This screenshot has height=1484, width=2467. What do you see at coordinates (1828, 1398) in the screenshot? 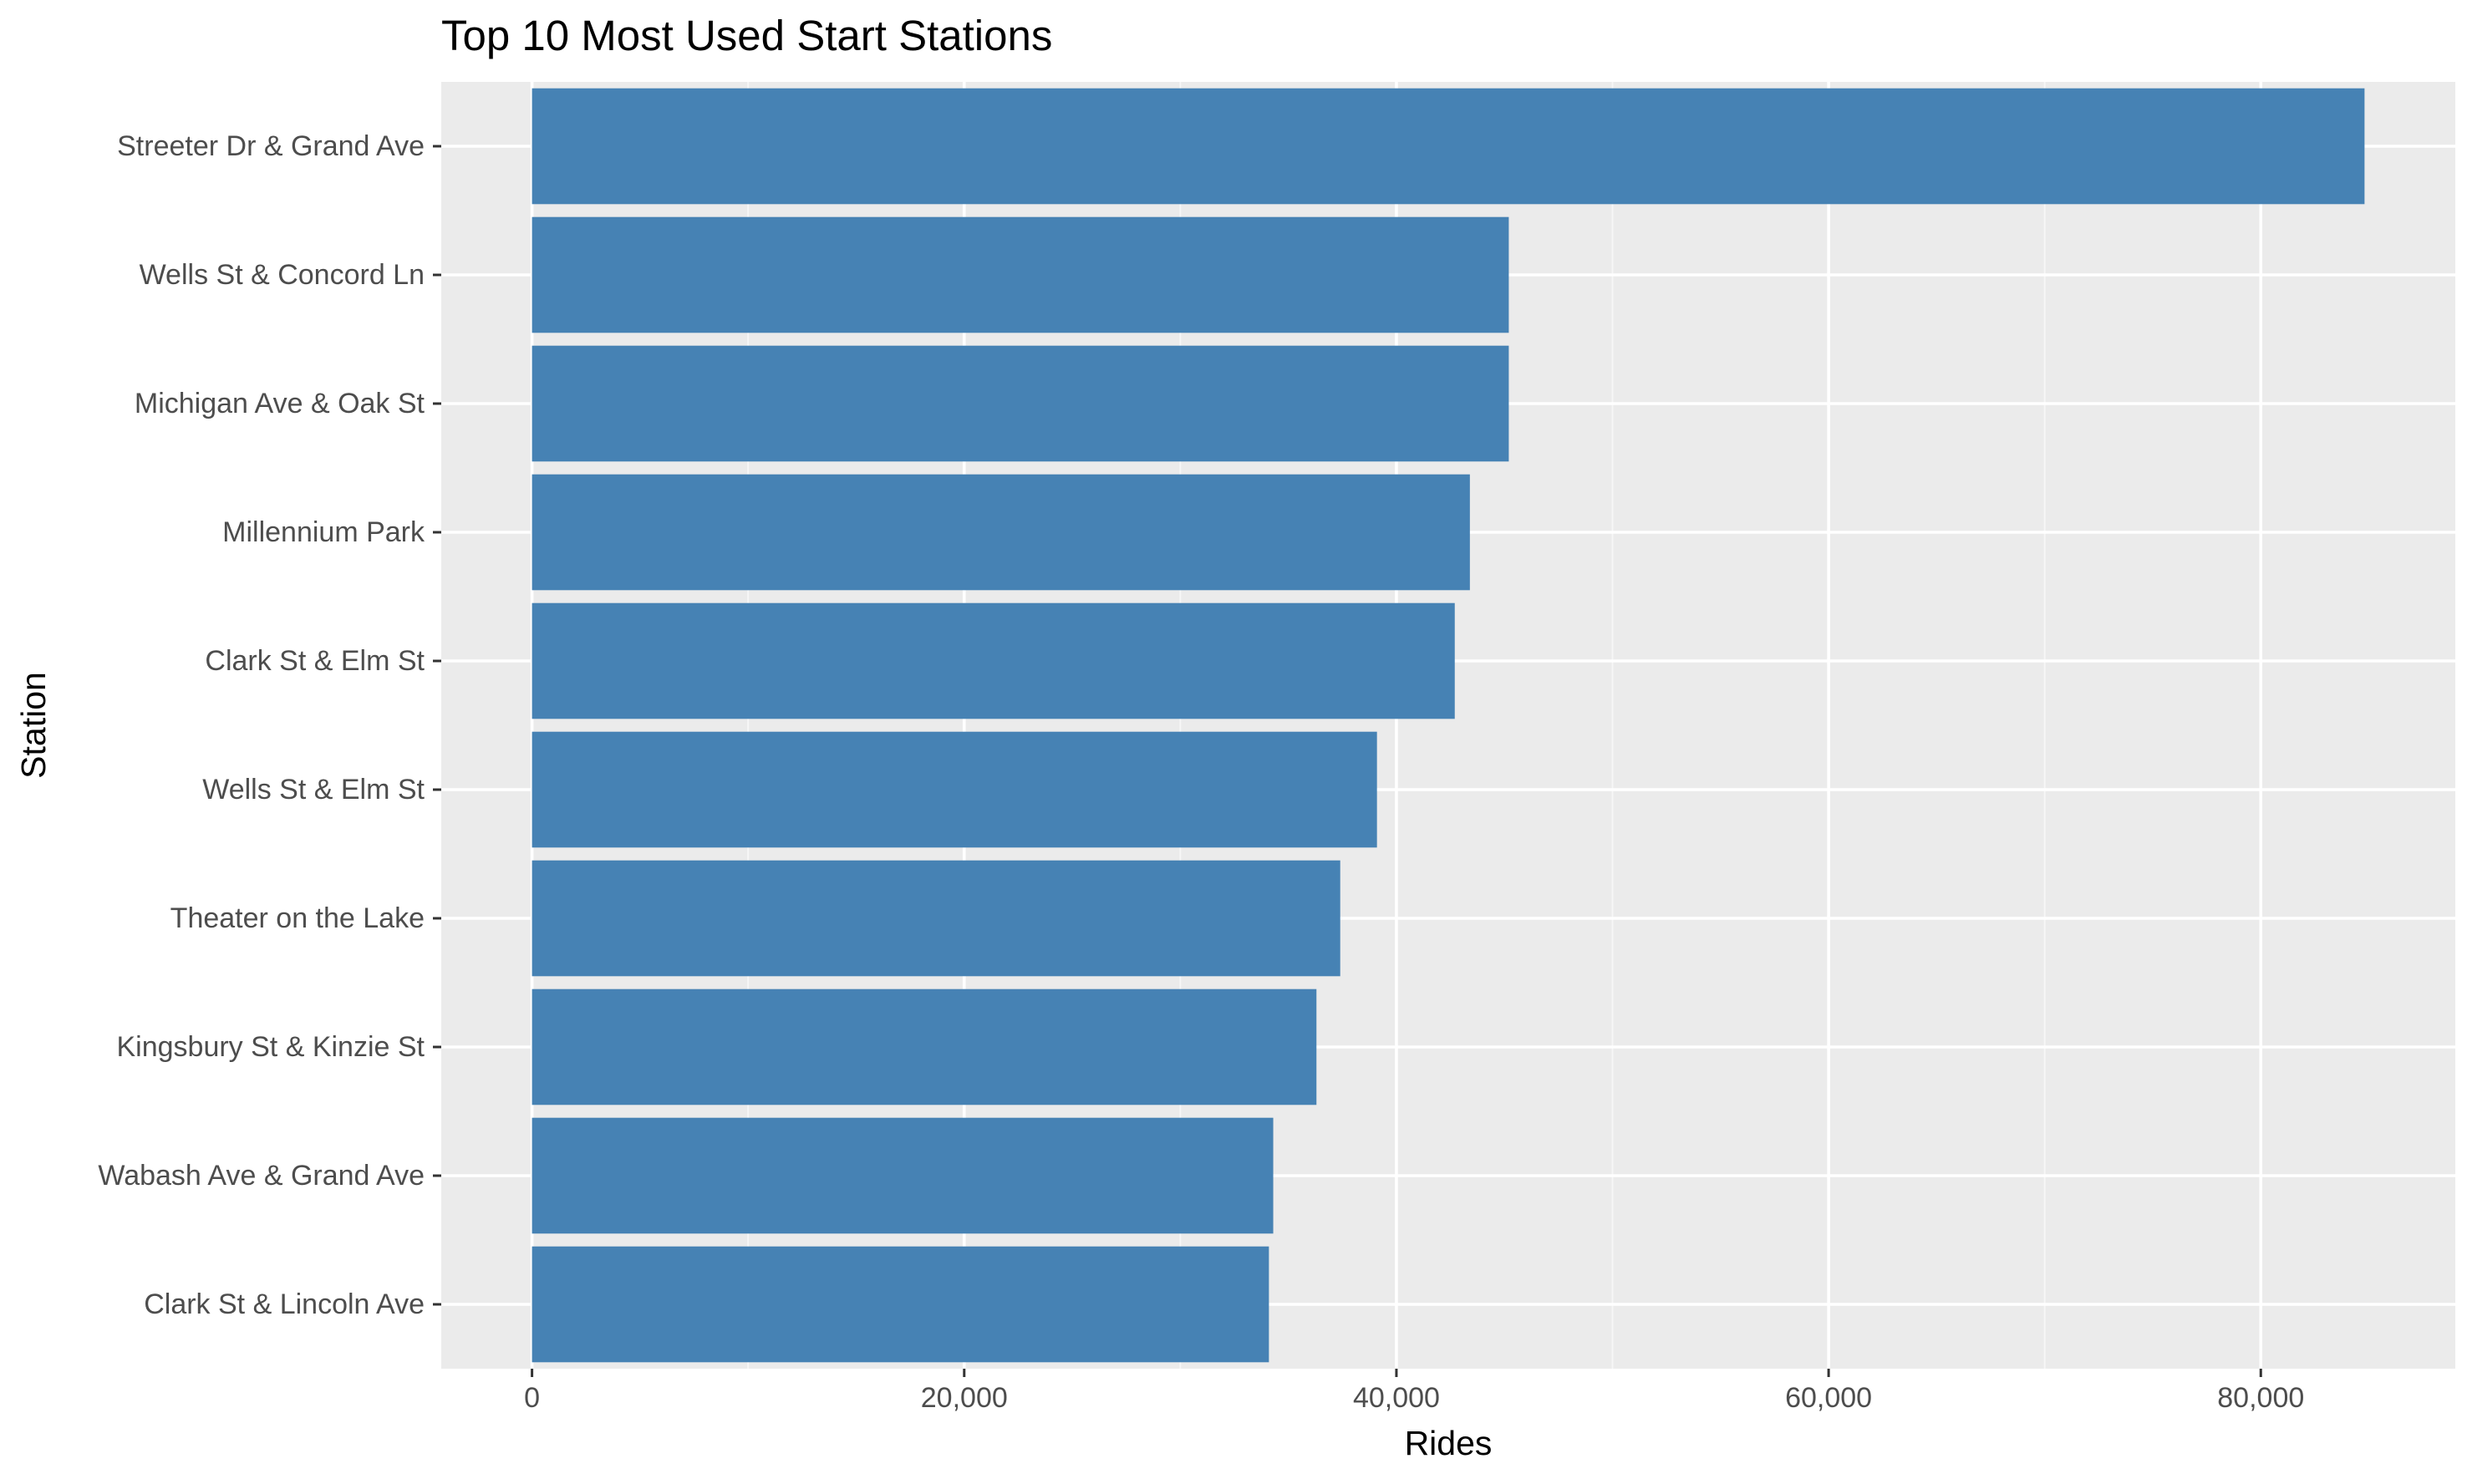
I see `x-tick-label: 60,000` at bounding box center [1828, 1398].